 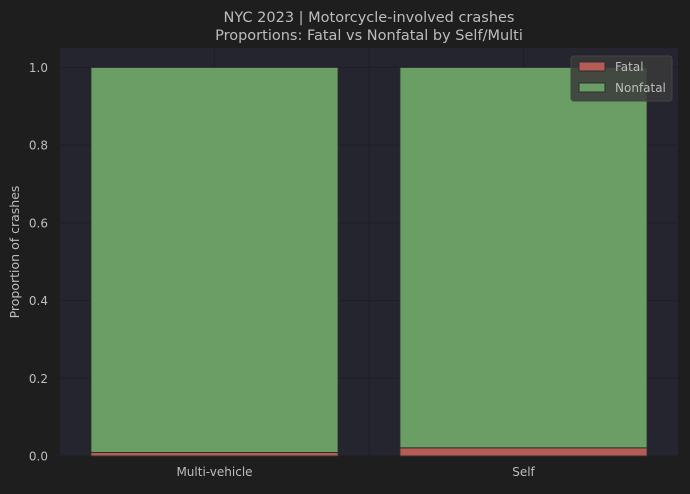 What do you see at coordinates (523, 472) in the screenshot?
I see `x-tick-label: Self` at bounding box center [523, 472].